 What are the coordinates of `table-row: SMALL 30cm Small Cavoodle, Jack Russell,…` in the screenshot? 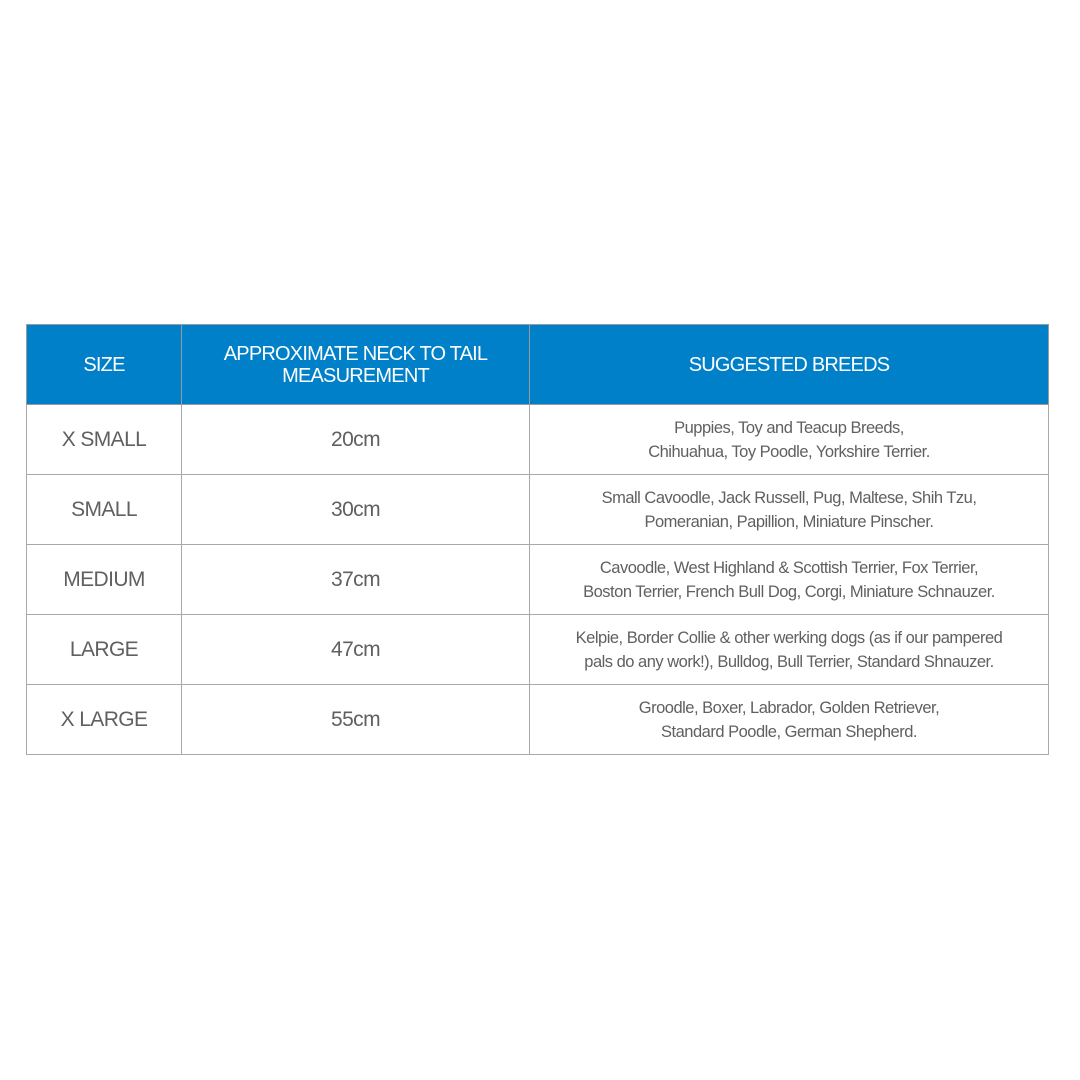 It's located at (537, 509).